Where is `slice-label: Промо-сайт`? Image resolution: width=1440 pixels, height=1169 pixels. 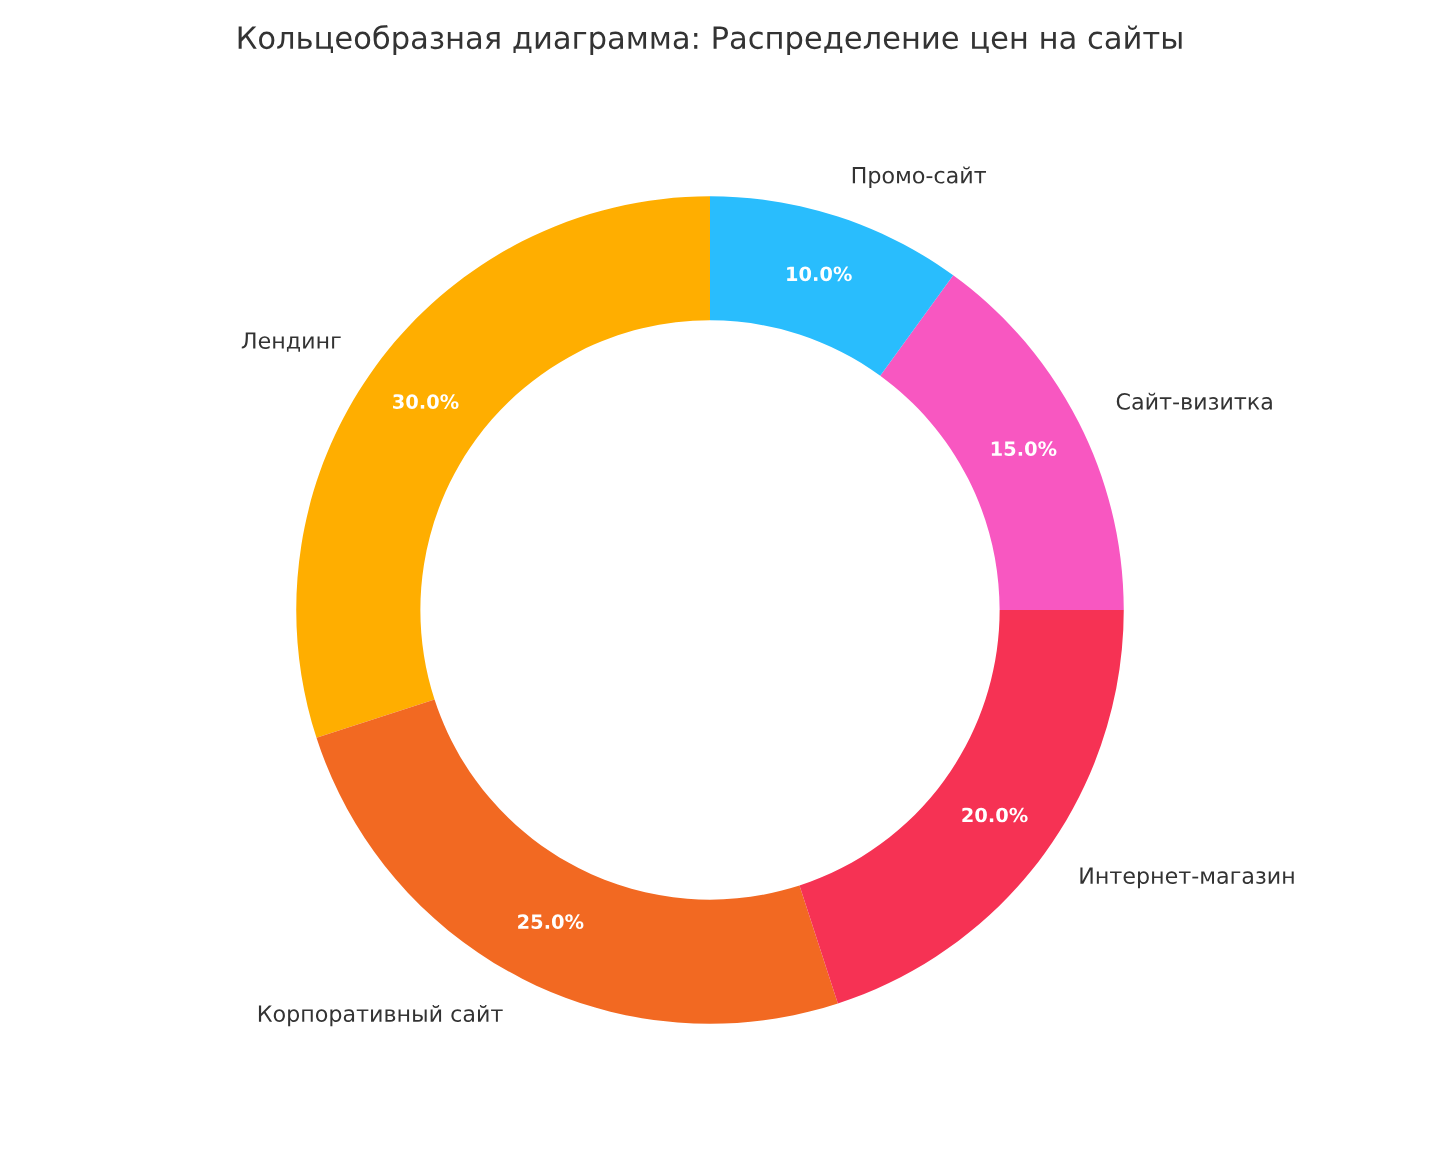 slice-label: Промо-сайт is located at coordinates (919, 177).